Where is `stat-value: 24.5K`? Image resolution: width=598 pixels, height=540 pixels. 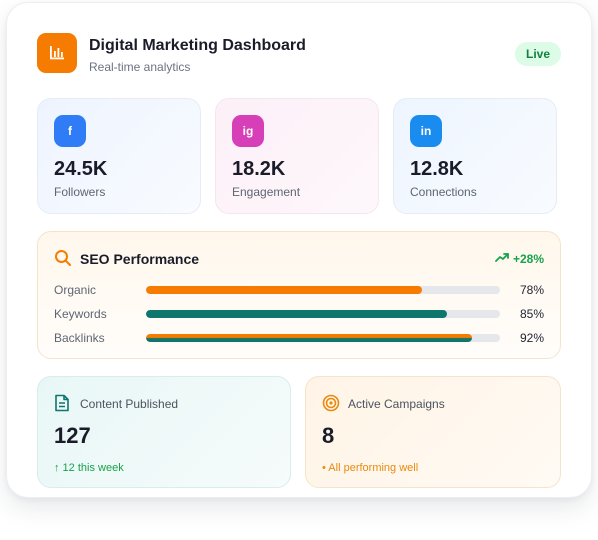
stat-value: 24.5K is located at coordinates (81, 169).